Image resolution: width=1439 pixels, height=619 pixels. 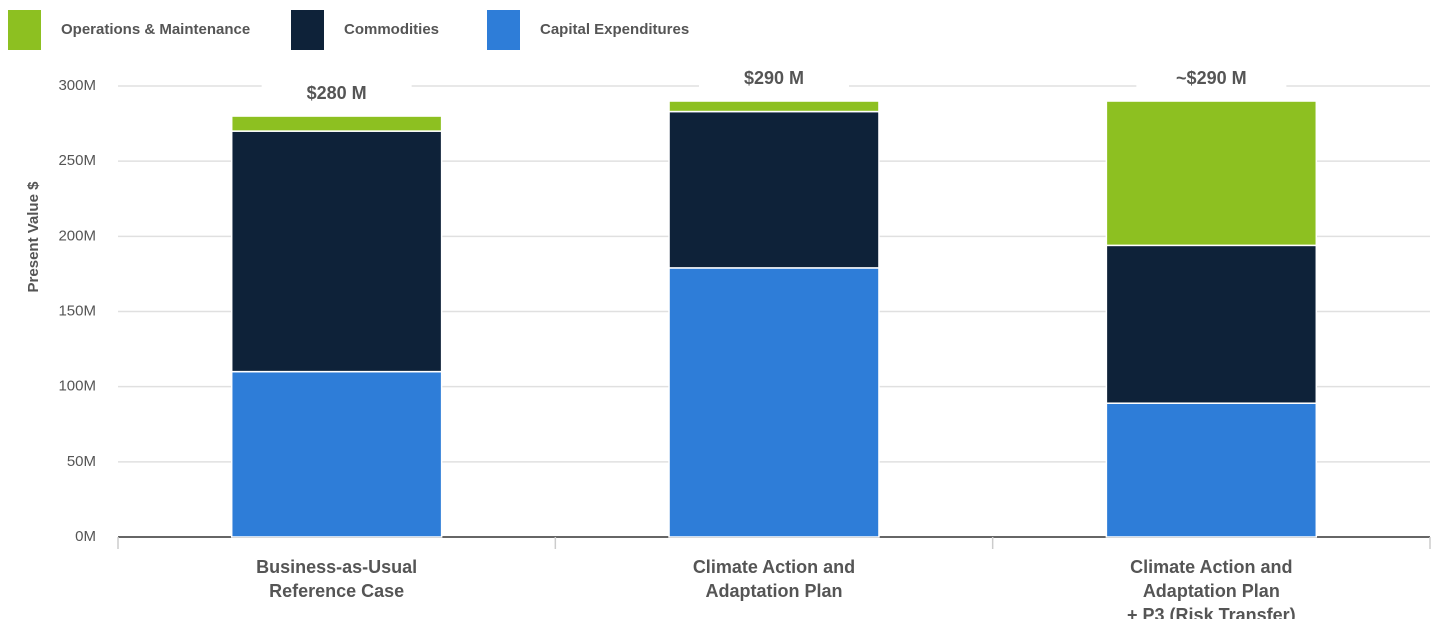 What do you see at coordinates (774, 579) in the screenshot?
I see `x-tick-label: Climate Action and Adaptation Plan` at bounding box center [774, 579].